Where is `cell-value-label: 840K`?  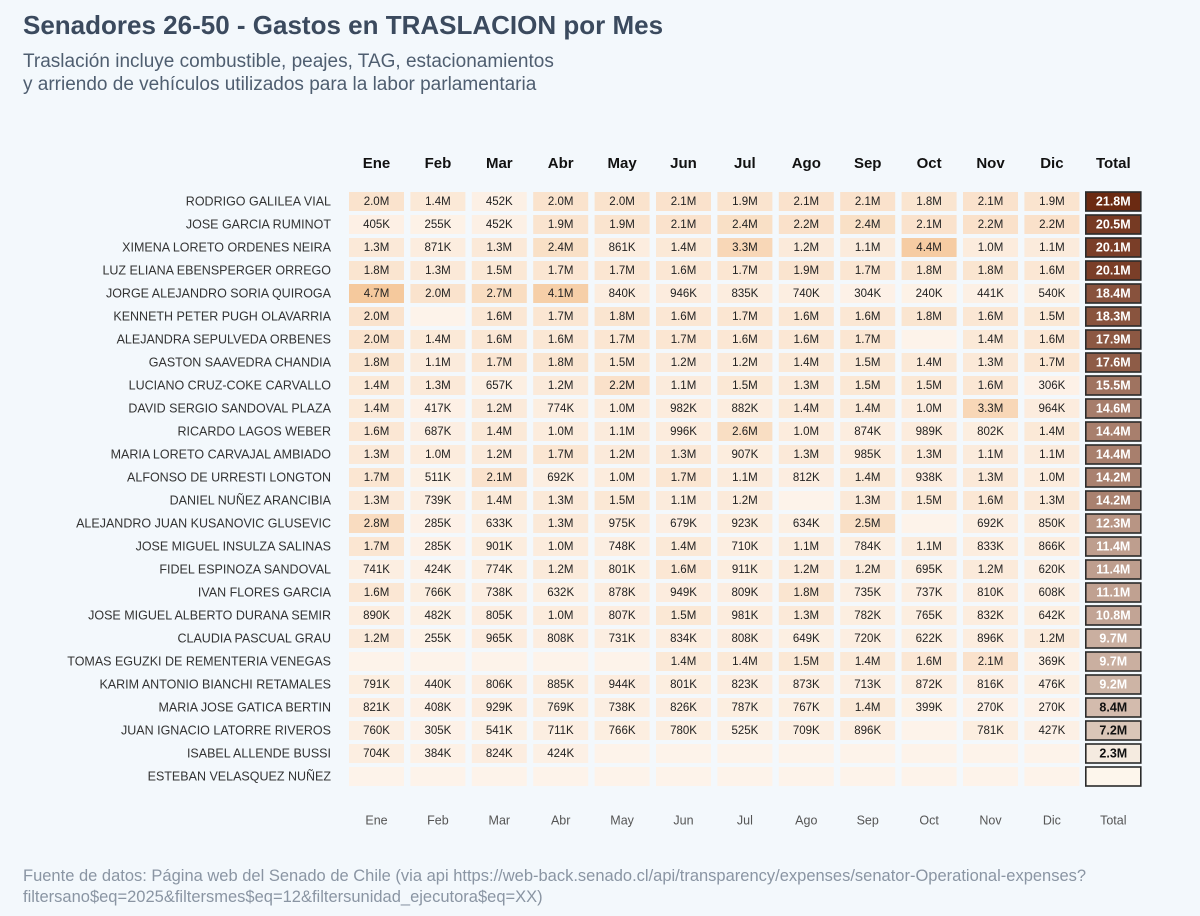 cell-value-label: 840K is located at coordinates (622, 294).